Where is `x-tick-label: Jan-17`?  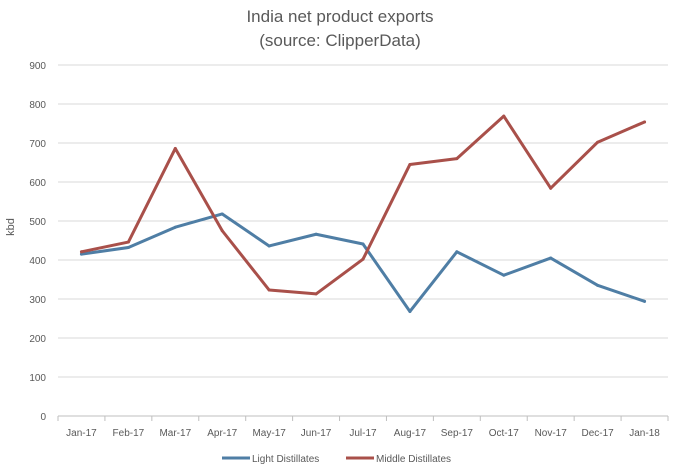
x-tick-label: Jan-17 is located at coordinates (81, 433).